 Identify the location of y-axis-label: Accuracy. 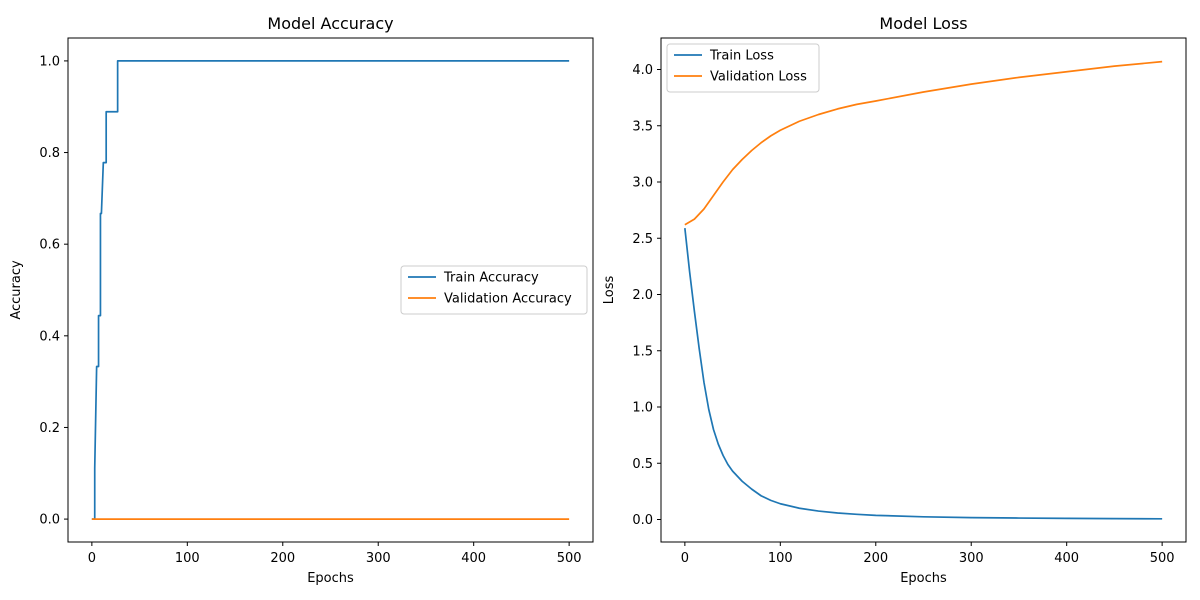
(16, 290).